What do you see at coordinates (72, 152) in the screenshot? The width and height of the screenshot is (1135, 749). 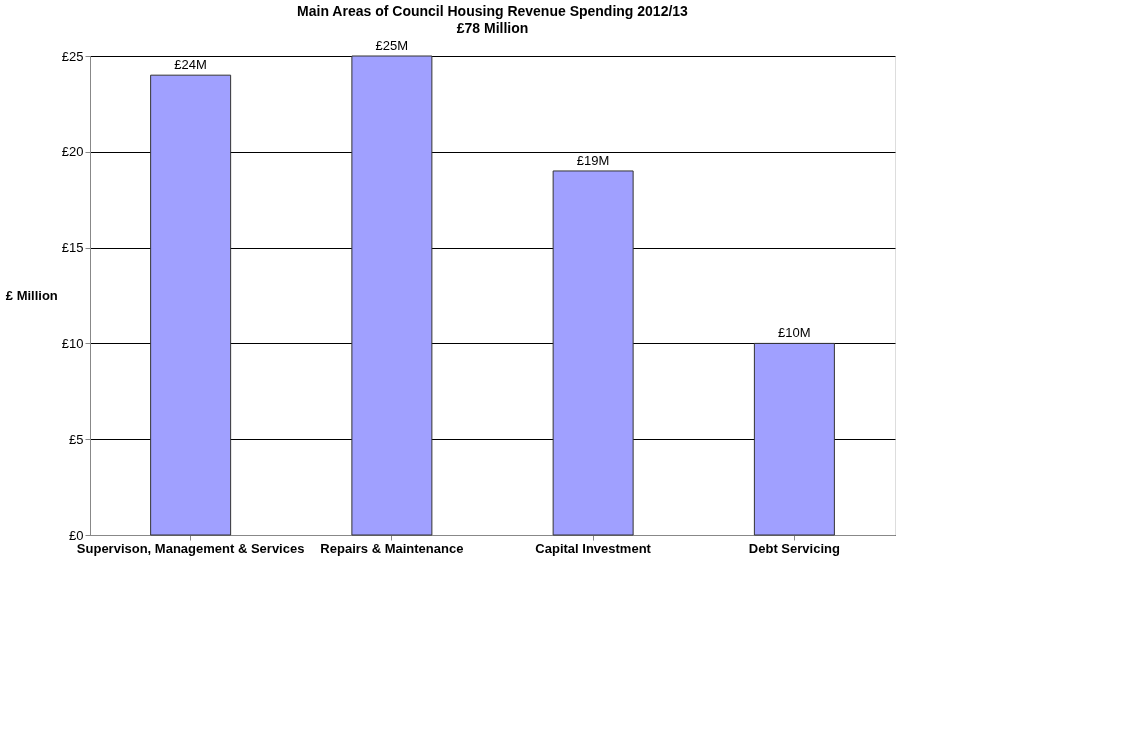 I see `y-tick-label: £20` at bounding box center [72, 152].